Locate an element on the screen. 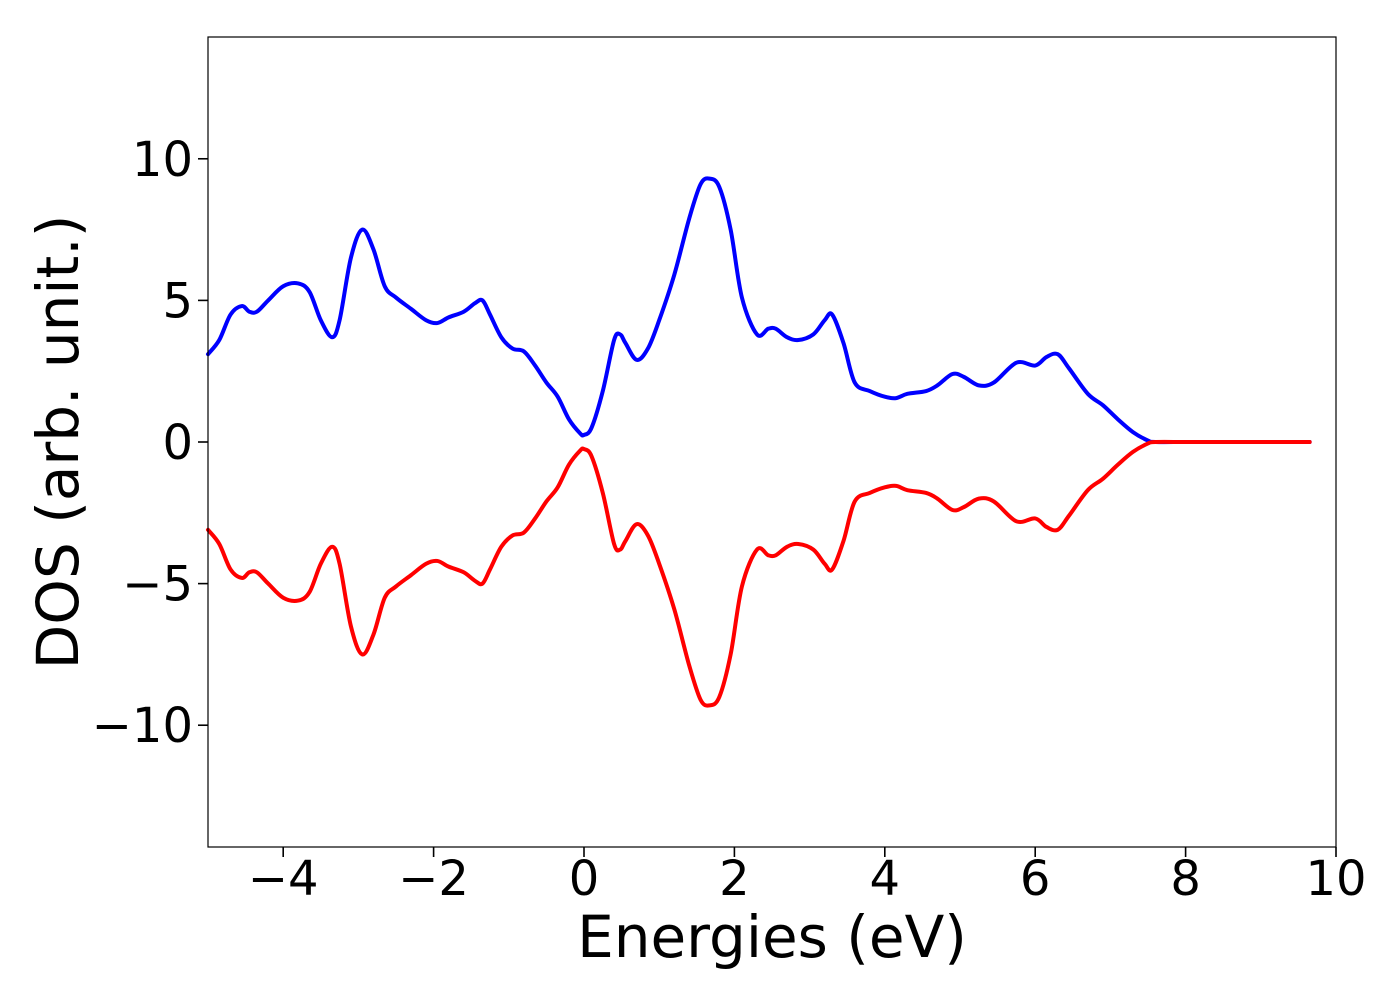  x-axis-label: Energies (eV) is located at coordinates (772, 937).